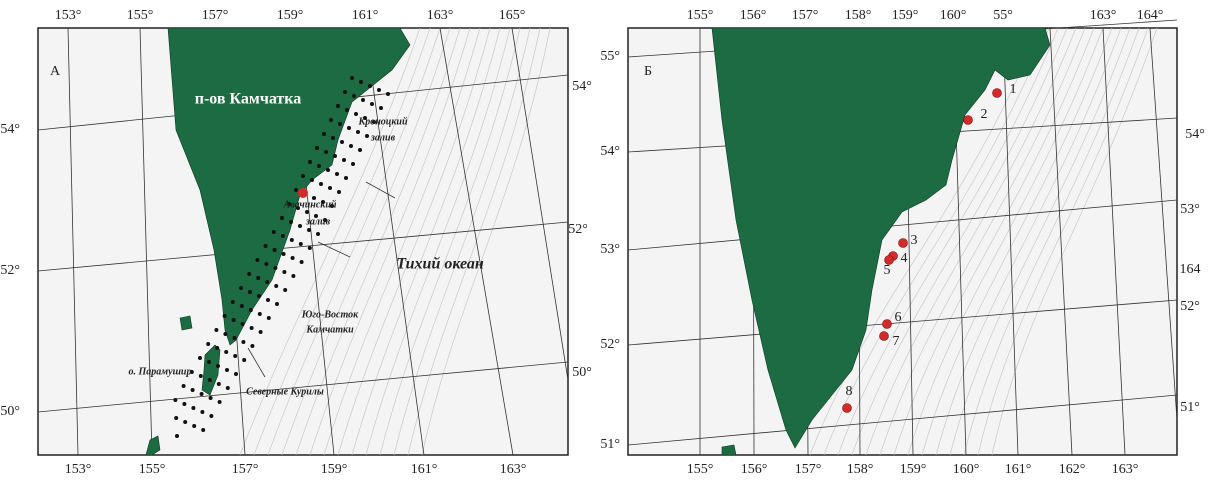  Describe the element at coordinates (610, 56) in the screenshot. I see `left-coordinate-label: 55°` at that location.